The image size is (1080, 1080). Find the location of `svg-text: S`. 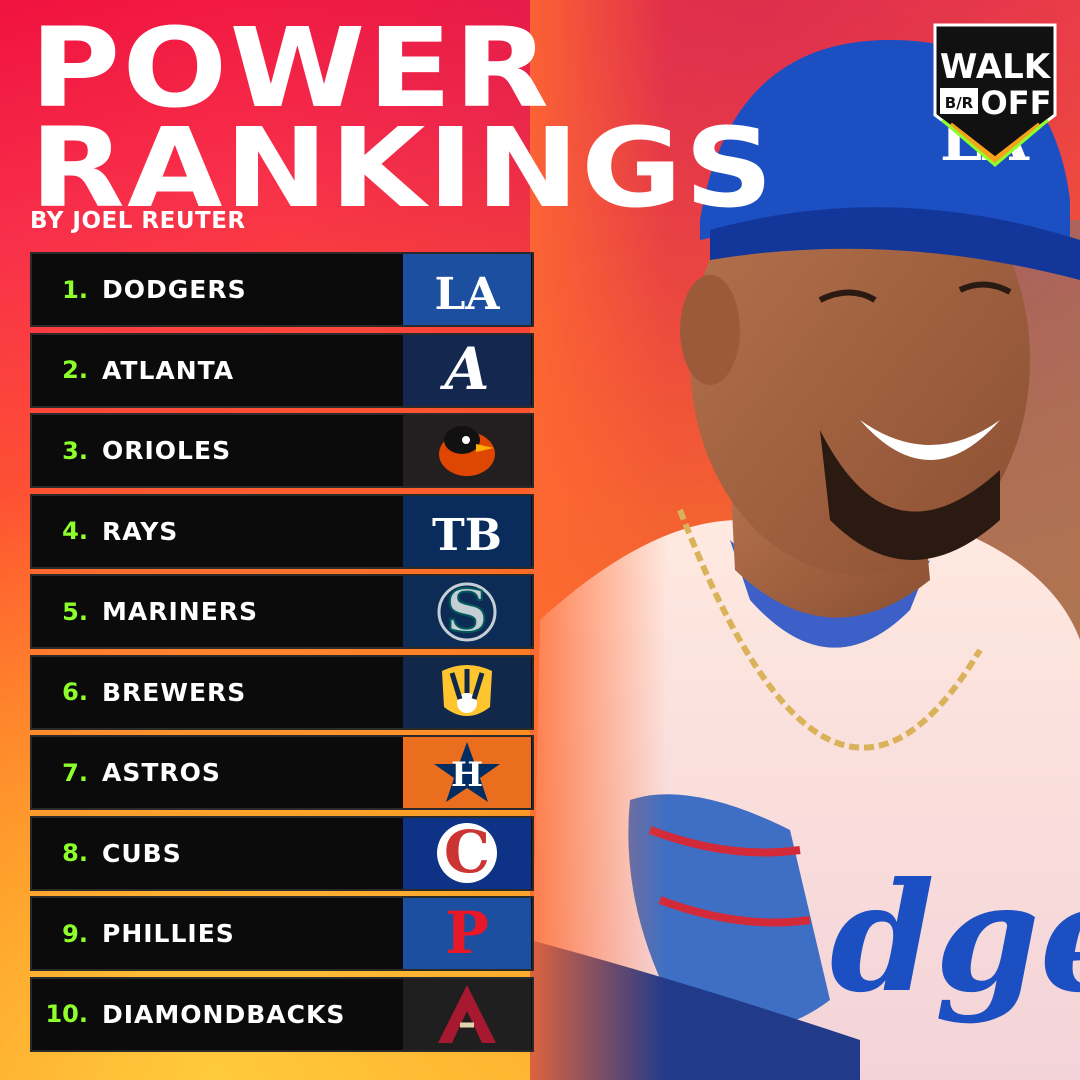

svg-text: S is located at coordinates (467, 612).